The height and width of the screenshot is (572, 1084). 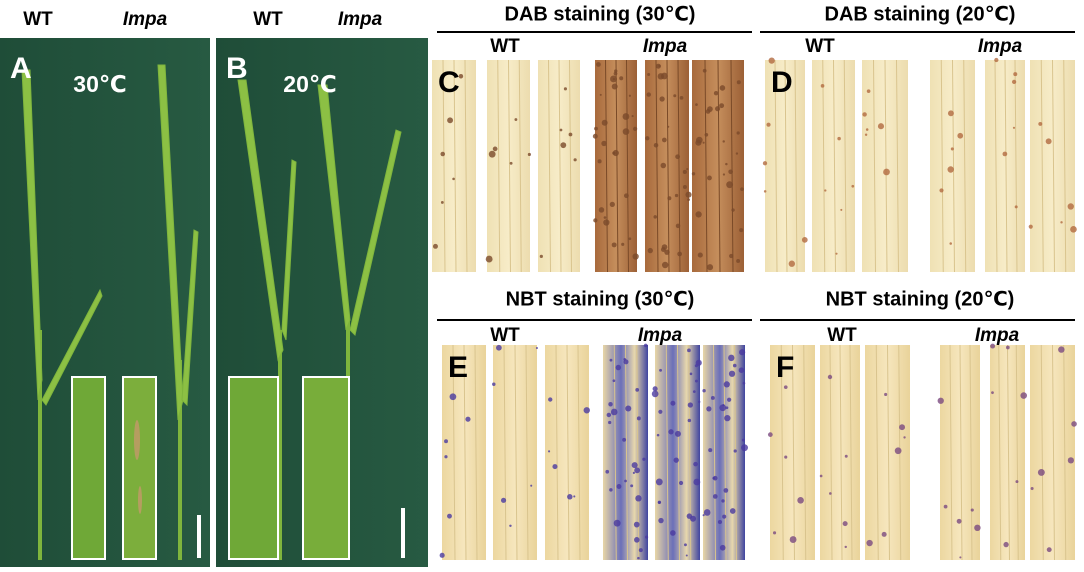 What do you see at coordinates (145, 19) in the screenshot?
I see `genotype-label: Impa` at bounding box center [145, 19].